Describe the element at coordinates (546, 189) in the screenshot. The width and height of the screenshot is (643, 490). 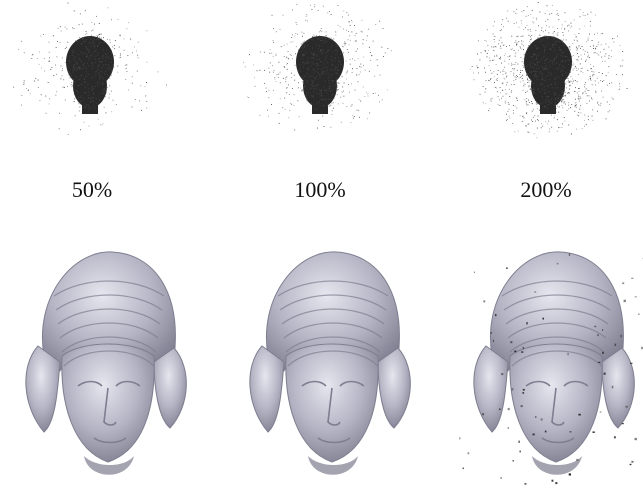
I see `noise-level-label-200: 200%` at that location.